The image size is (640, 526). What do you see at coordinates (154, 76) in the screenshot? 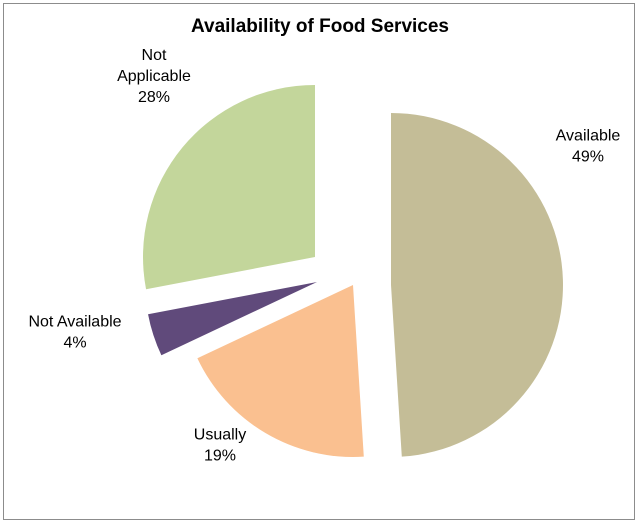
I see `slice-label-3: Applicable` at bounding box center [154, 76].